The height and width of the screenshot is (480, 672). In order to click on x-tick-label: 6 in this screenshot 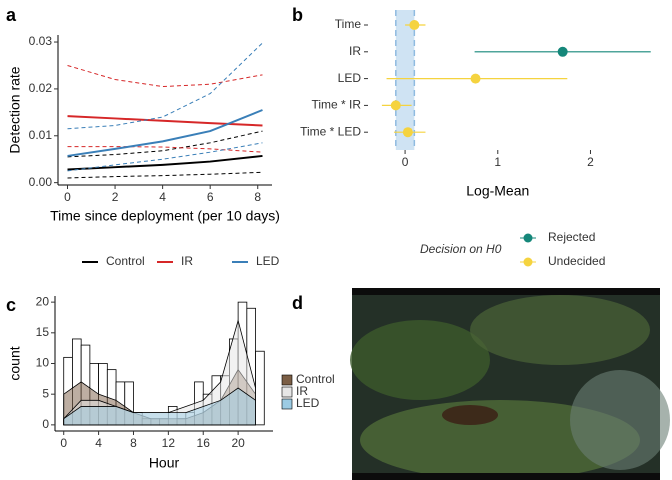, I will do `click(210, 197)`.